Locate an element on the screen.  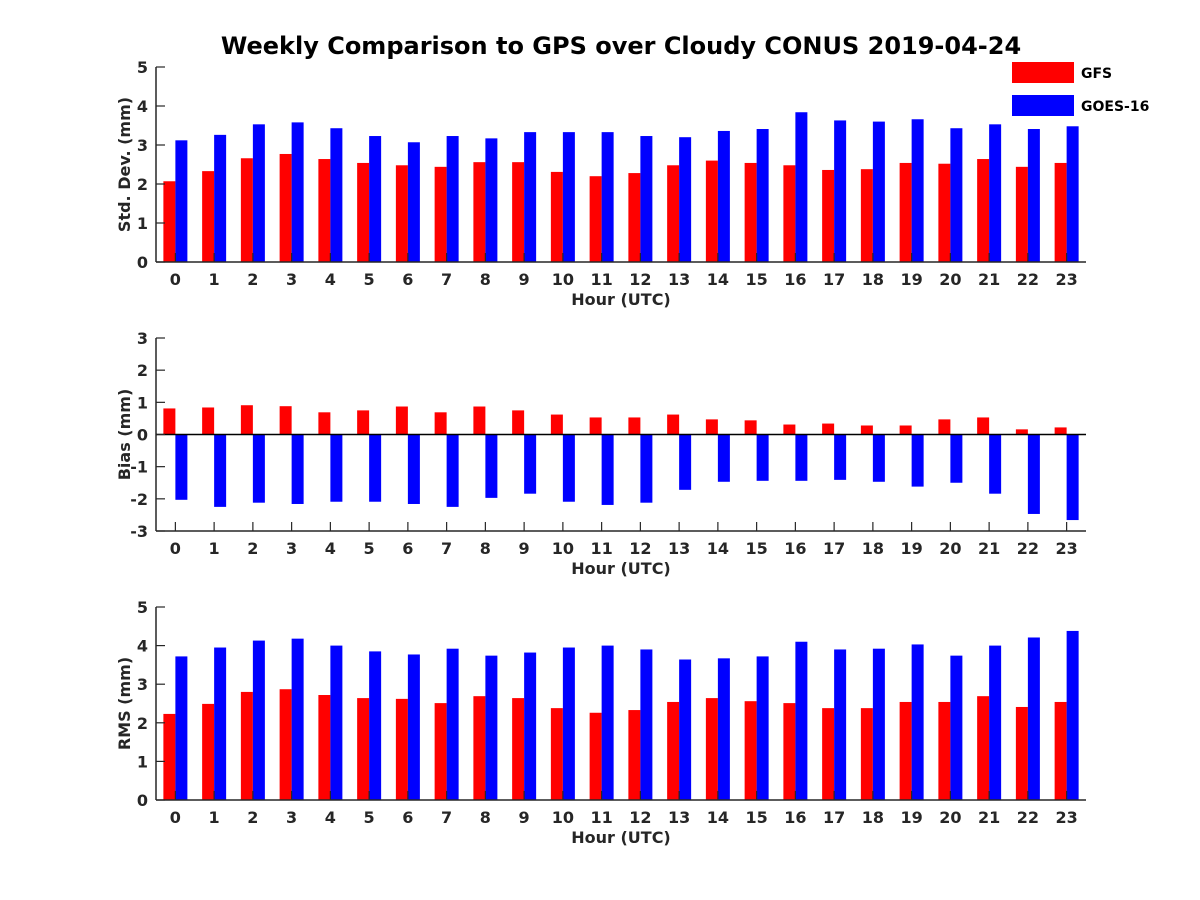
y-axis-label: Bias (mm) is located at coordinates (124, 435).